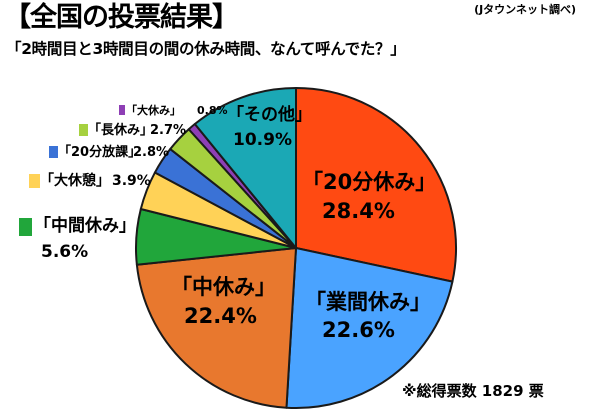  What do you see at coordinates (83, 130) in the screenshot?
I see `legend-swatch-naga-yasumi` at bounding box center [83, 130].